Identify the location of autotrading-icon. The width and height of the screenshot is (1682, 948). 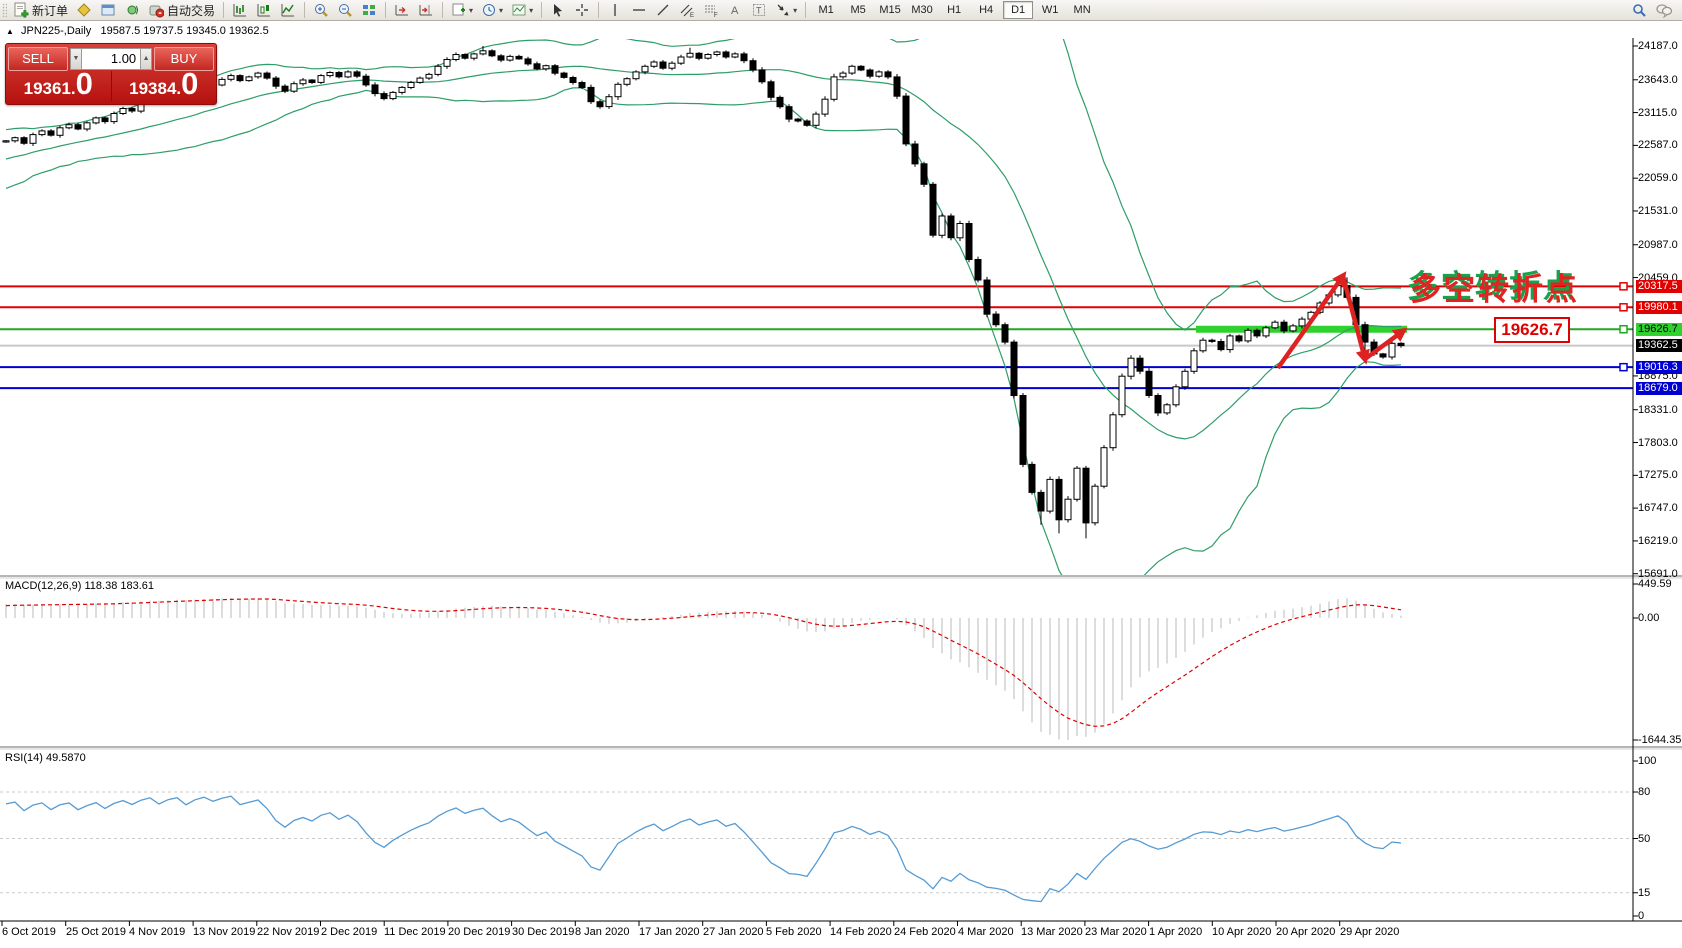
(157, 11).